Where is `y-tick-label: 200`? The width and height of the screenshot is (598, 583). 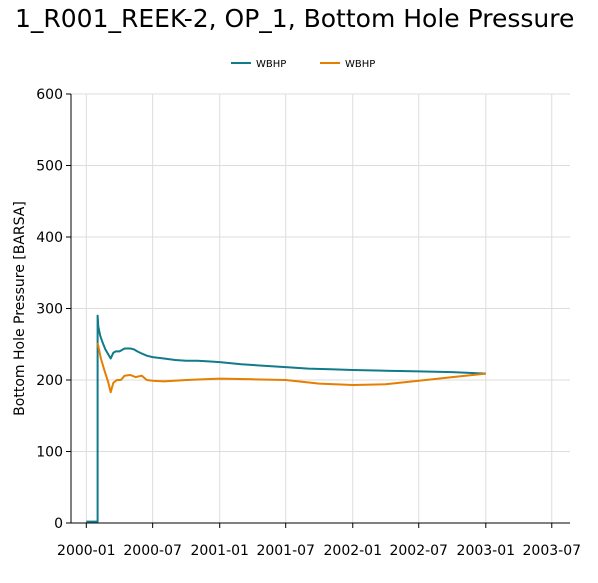
y-tick-label: 200 is located at coordinates (49, 381).